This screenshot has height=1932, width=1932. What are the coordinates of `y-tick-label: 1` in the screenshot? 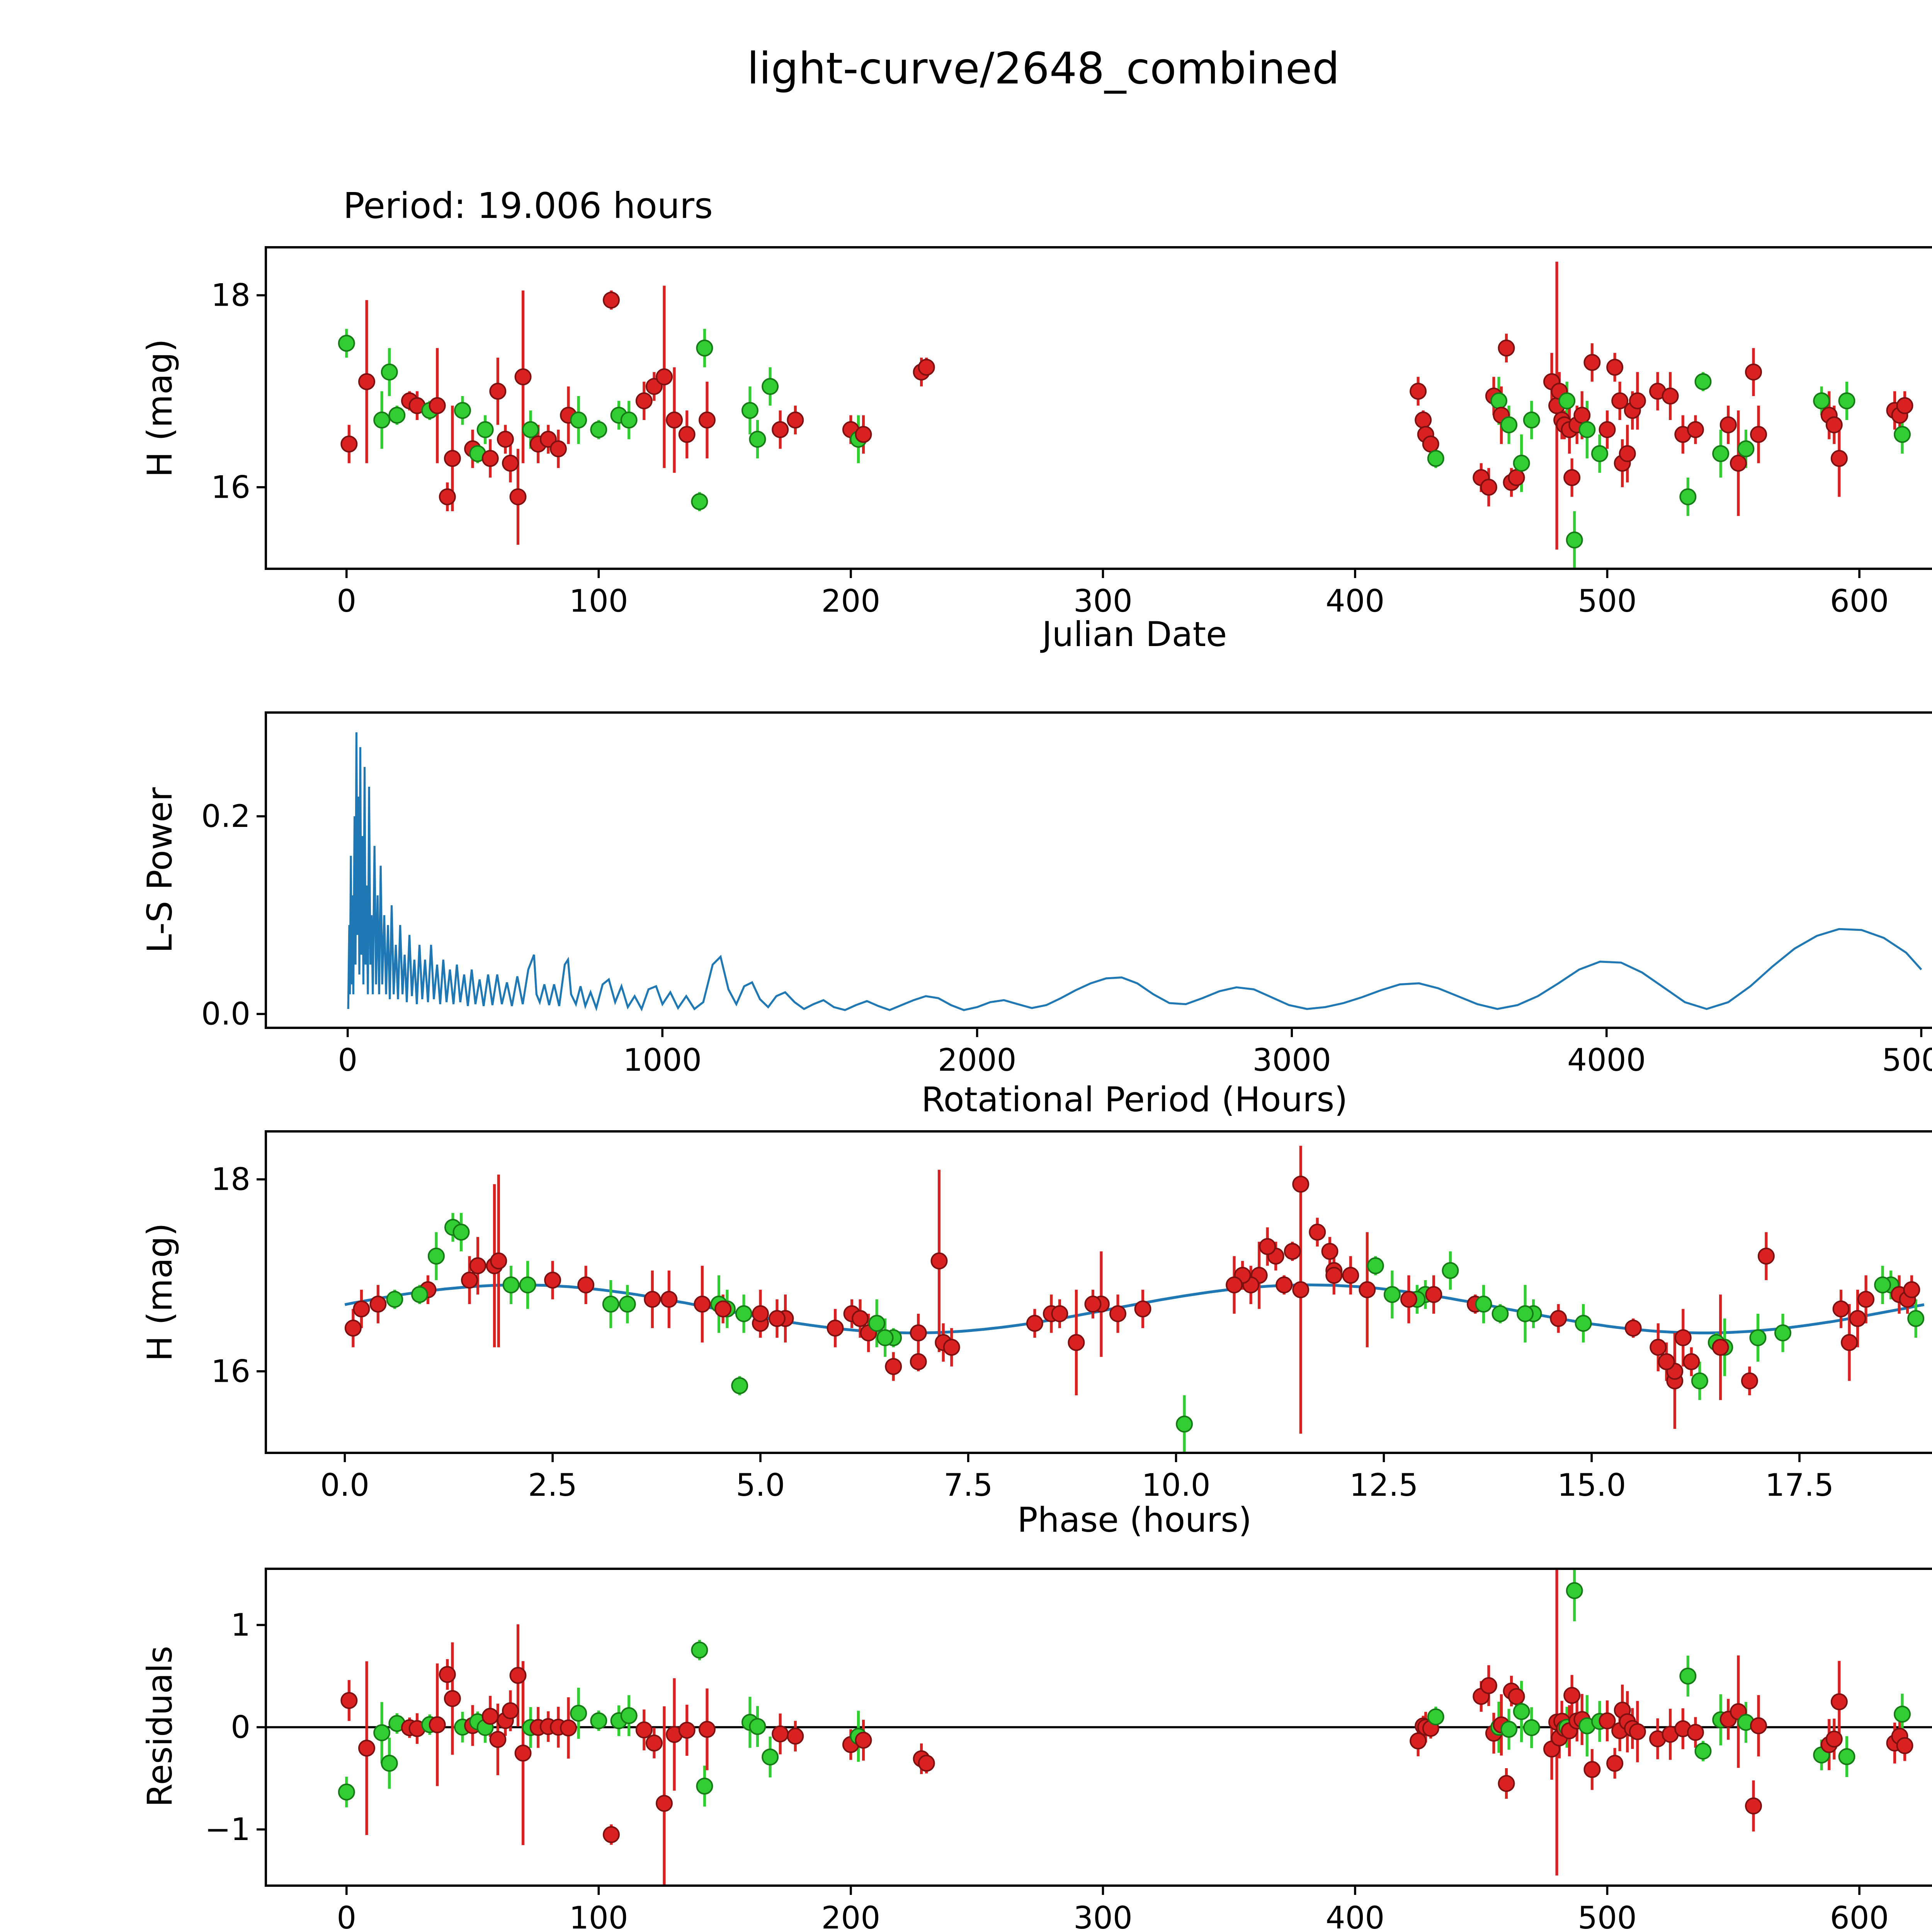 It's located at (241, 1625).